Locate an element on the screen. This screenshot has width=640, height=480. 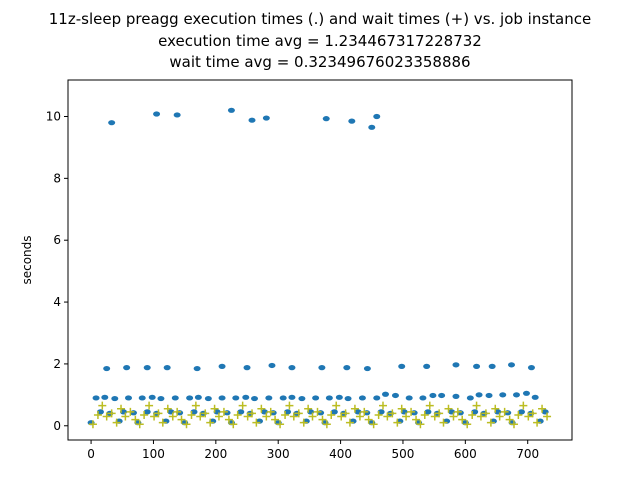
x-tick-label: 300 is located at coordinates (278, 454).